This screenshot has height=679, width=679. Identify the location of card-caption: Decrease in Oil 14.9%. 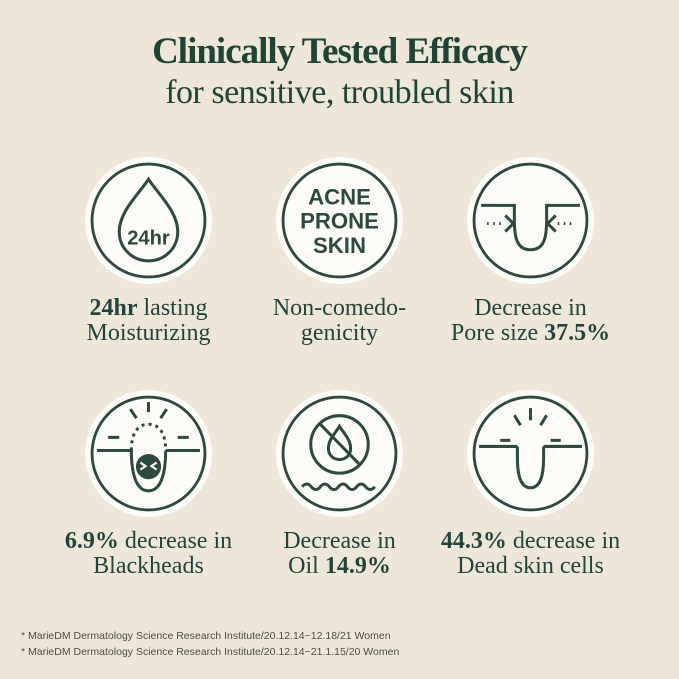
(339, 554).